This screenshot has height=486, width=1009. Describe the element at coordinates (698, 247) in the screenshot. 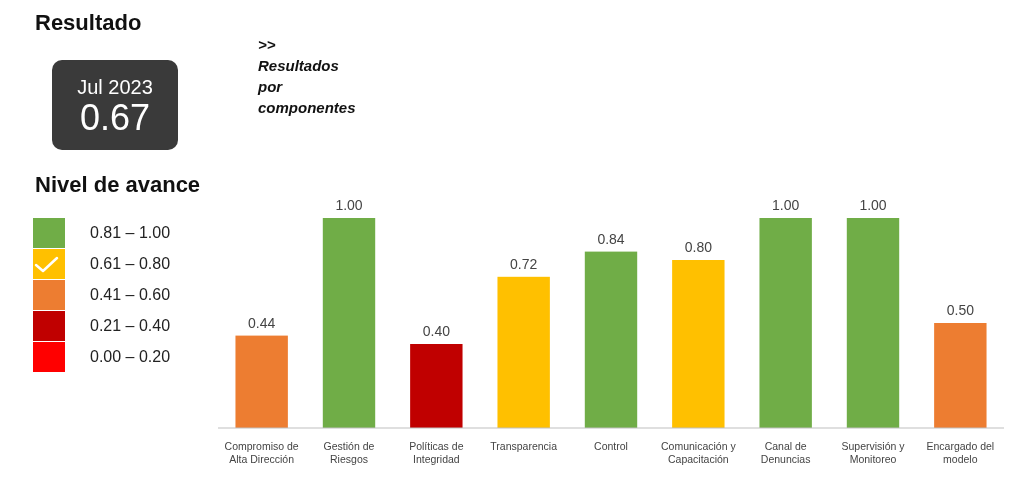

I see `data-label: 0.80` at that location.